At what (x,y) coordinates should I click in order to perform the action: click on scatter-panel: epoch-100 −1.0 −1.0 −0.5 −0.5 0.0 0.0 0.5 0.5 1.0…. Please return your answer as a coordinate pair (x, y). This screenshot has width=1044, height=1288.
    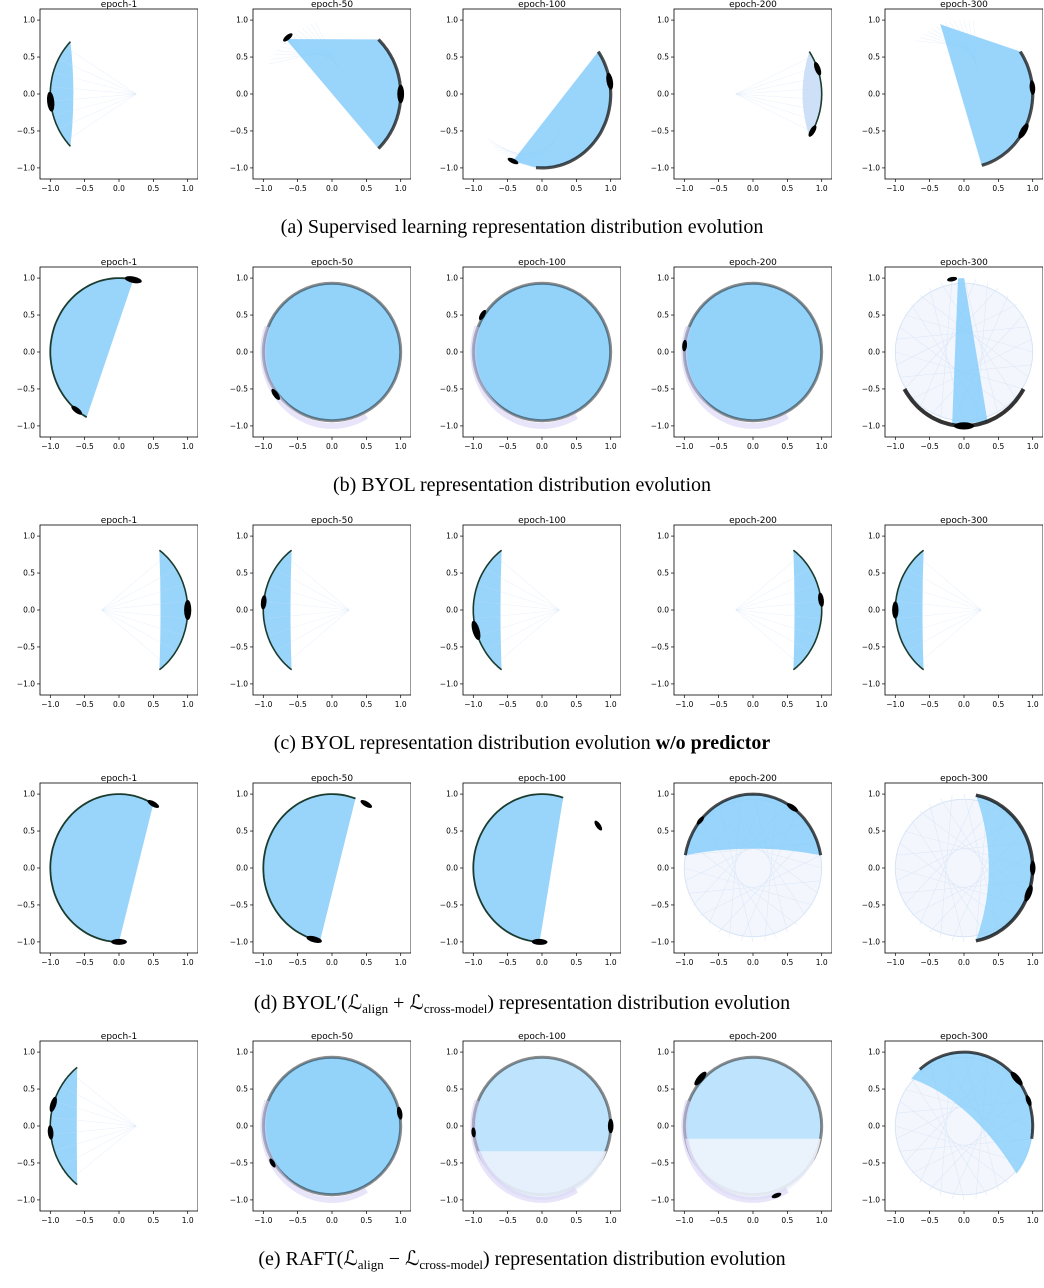
    Looking at the image, I should click on (523, 105).